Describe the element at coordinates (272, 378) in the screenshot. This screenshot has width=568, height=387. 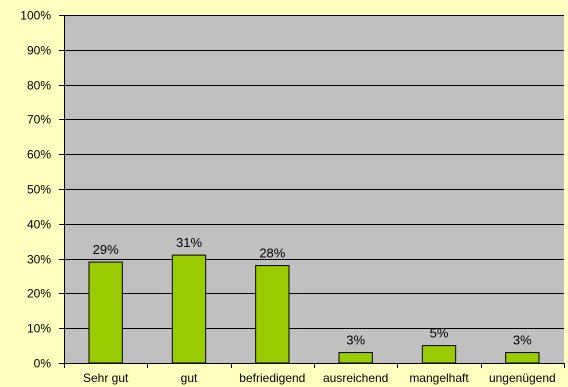
I see `x-category-label: befriedigend` at that location.